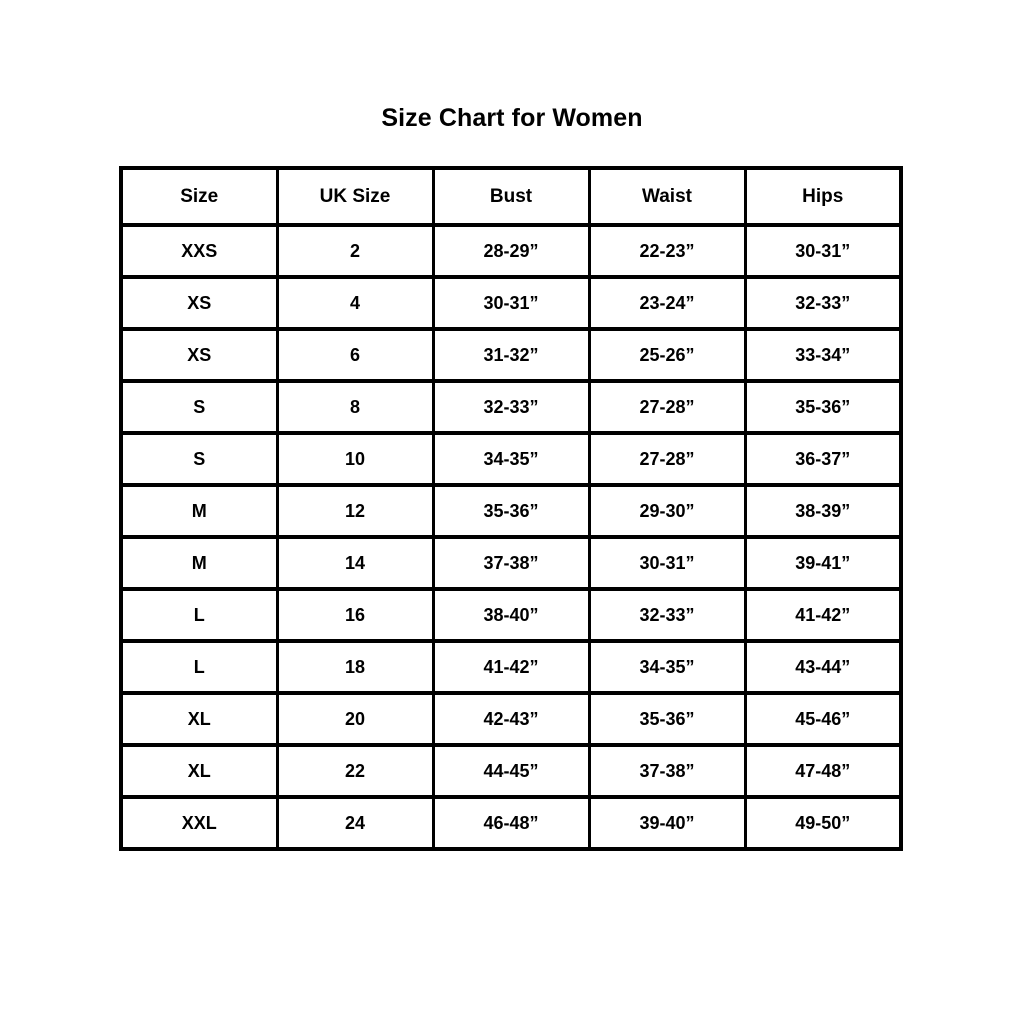 The height and width of the screenshot is (1024, 1024). Describe the element at coordinates (823, 356) in the screenshot. I see `cell-hips: 33-34”` at that location.